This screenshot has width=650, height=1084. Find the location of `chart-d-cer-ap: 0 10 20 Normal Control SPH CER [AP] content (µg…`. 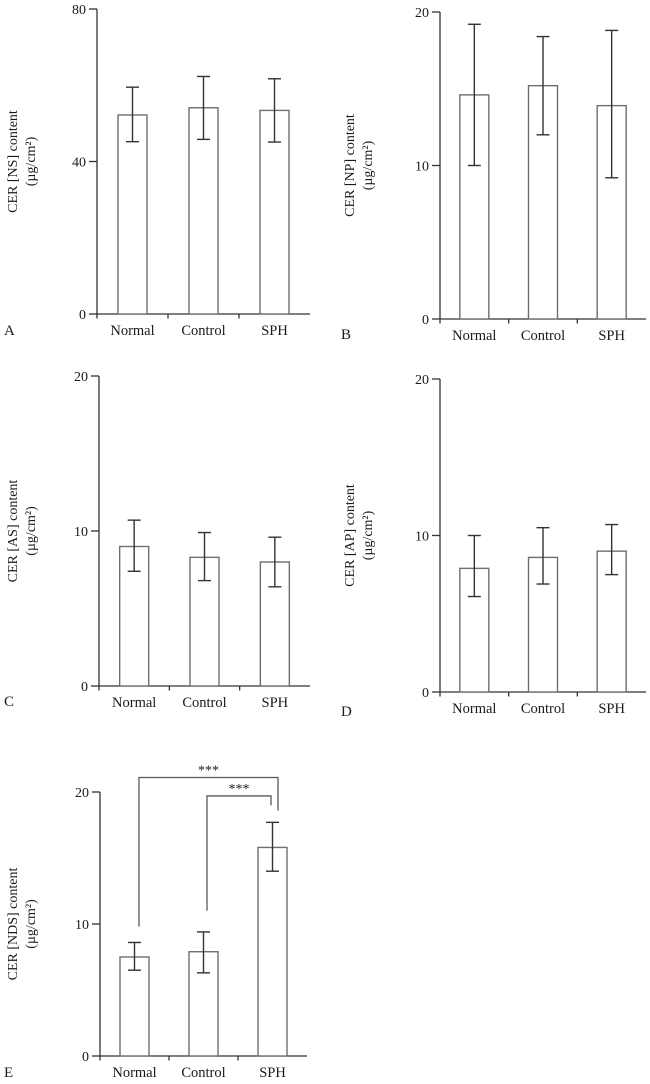

chart-d-cer-ap: 0 10 20 Normal Control SPH CER [AP] content (µg… is located at coordinates (494, 545).